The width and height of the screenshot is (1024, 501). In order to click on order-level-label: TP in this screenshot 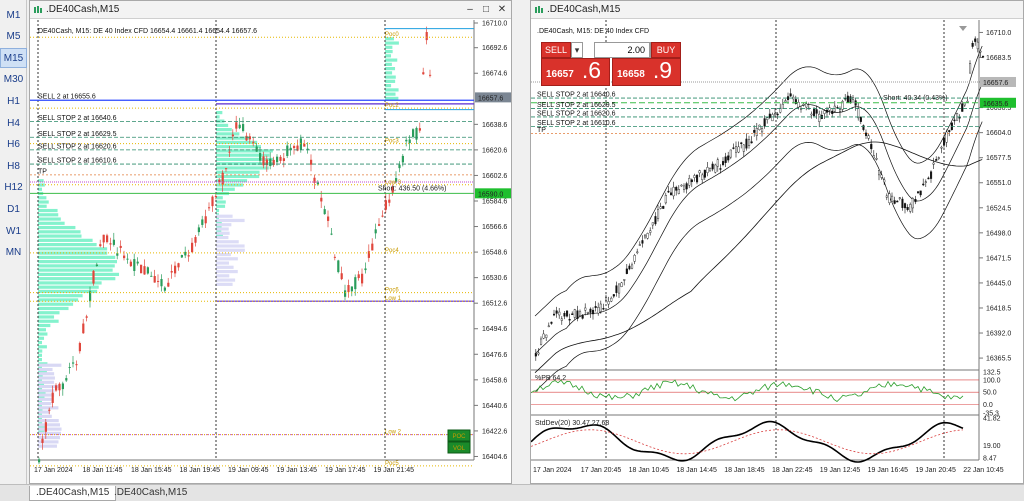, I will do `click(42, 171)`.